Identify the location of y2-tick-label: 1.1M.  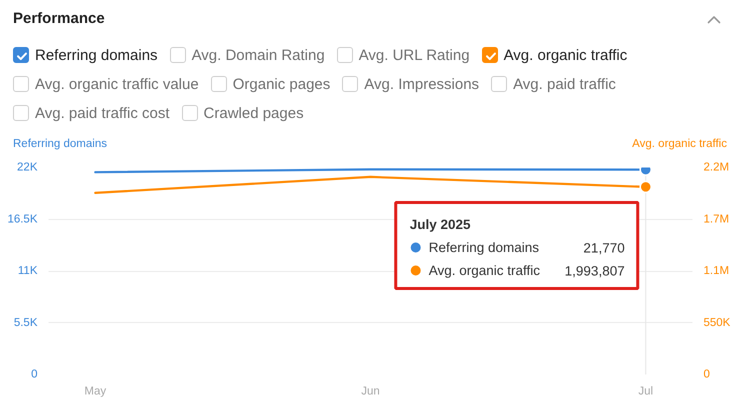
(717, 271).